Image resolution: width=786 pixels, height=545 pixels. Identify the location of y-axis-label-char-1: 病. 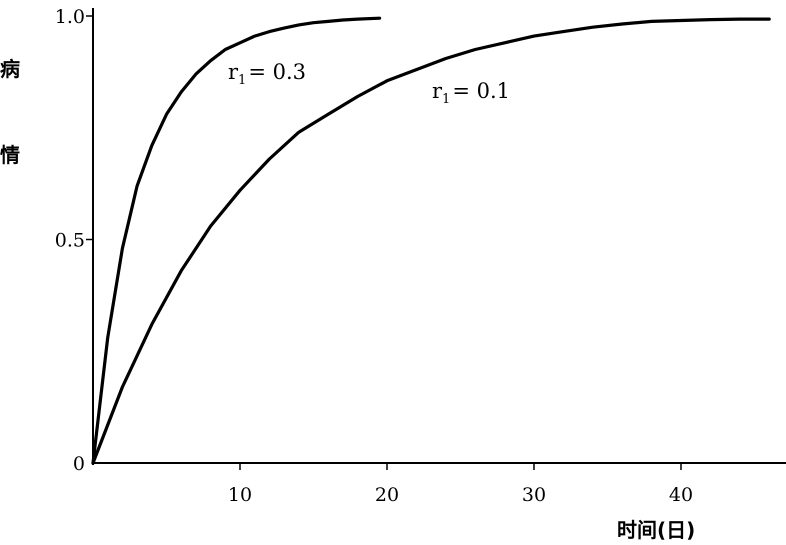
(10, 69).